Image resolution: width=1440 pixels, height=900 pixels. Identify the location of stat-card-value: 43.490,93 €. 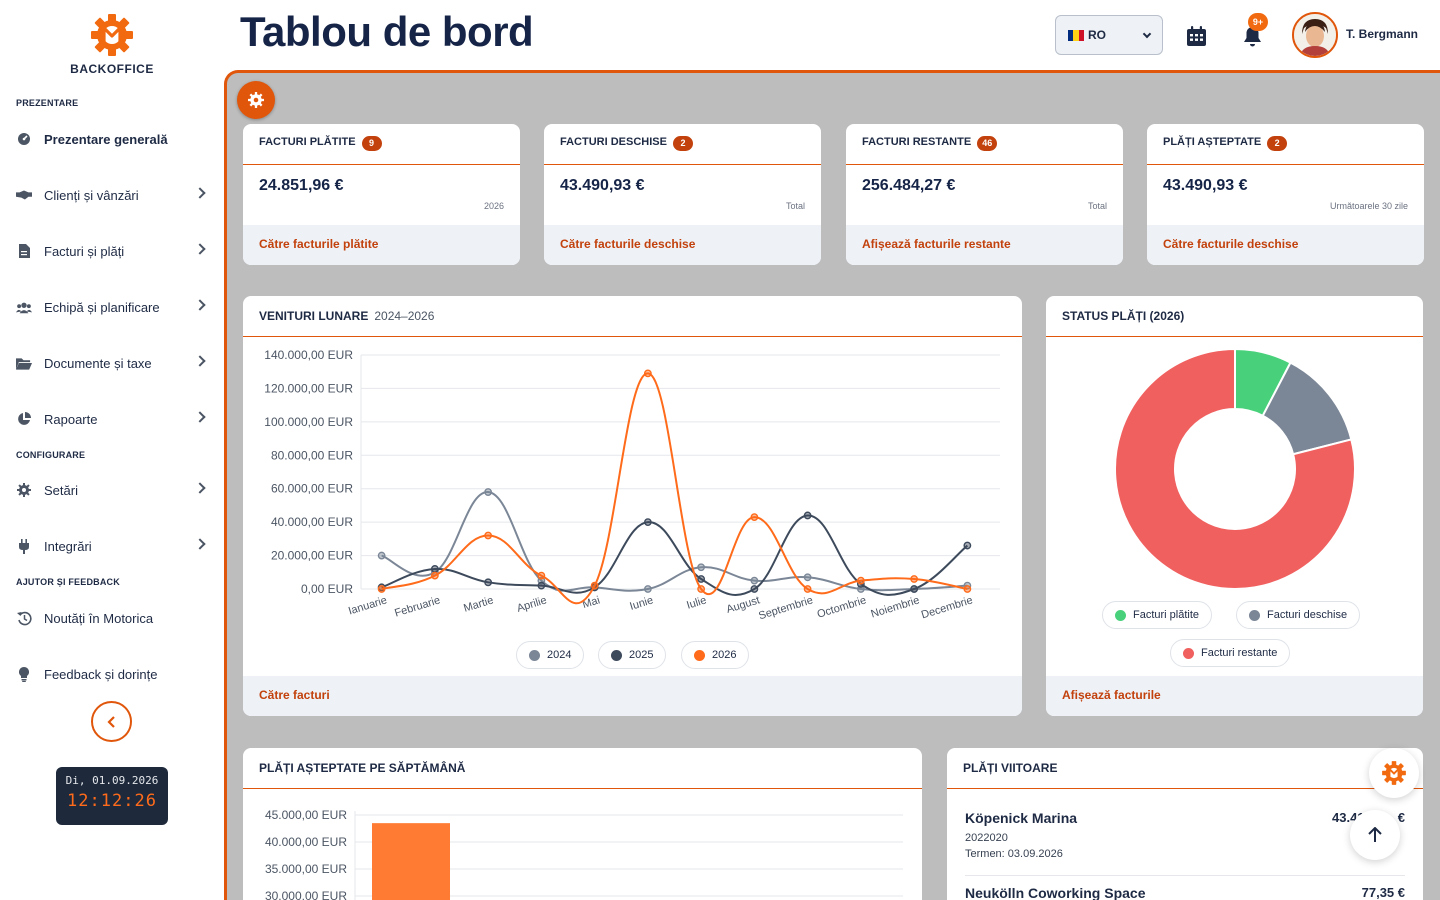
(1205, 185).